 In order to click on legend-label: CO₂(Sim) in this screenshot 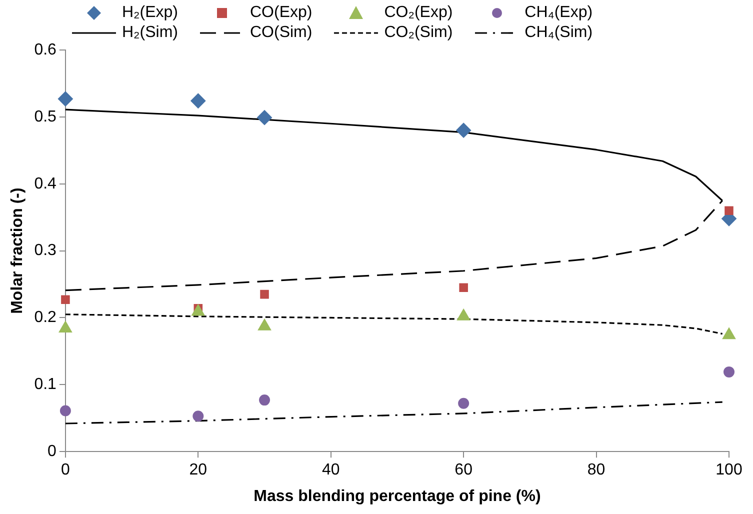, I will do `click(418, 33)`.